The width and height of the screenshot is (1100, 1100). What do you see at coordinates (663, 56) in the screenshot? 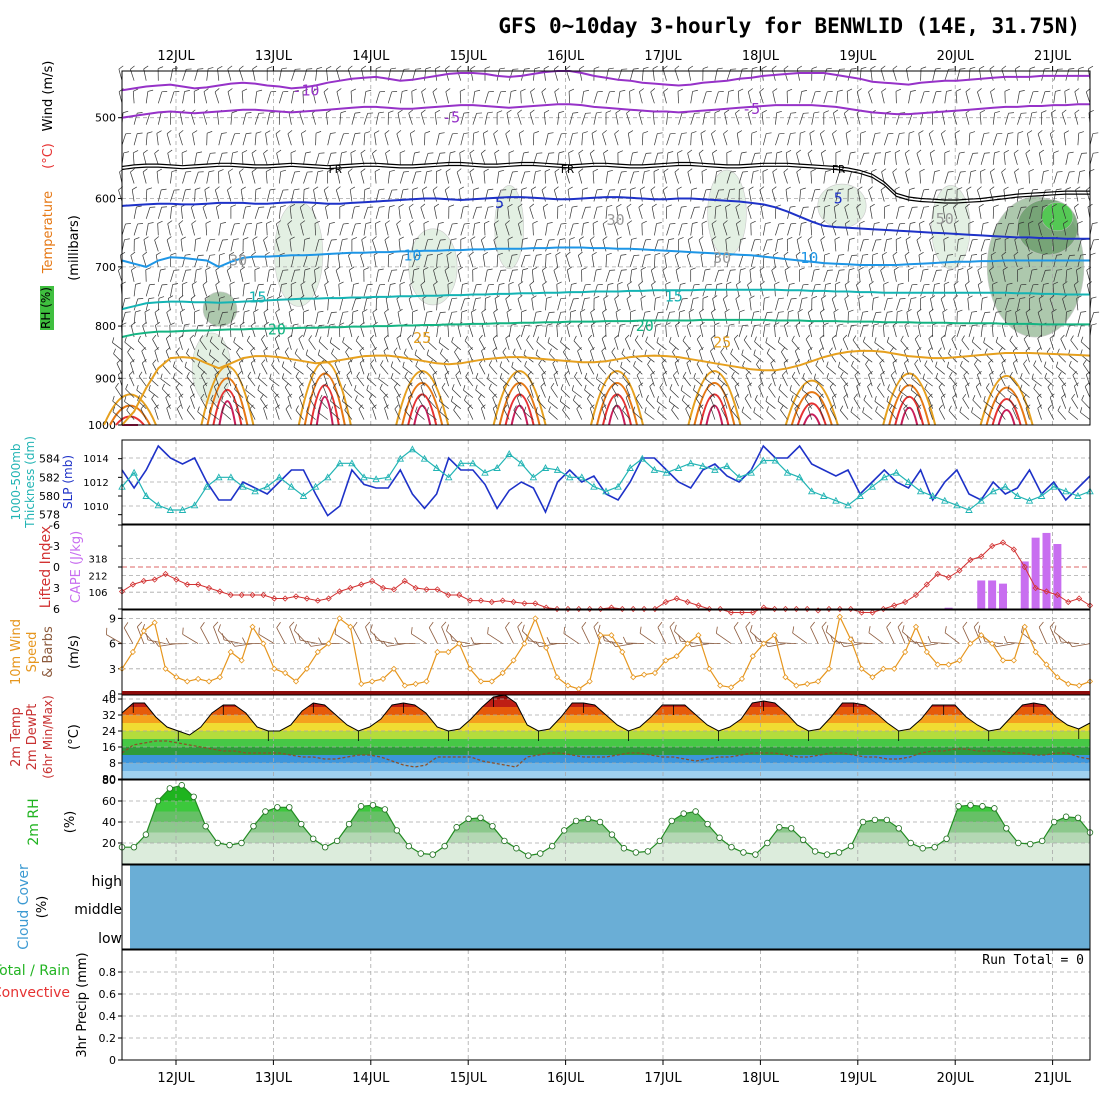
I see `date-label-top: 17JUL` at bounding box center [663, 56].